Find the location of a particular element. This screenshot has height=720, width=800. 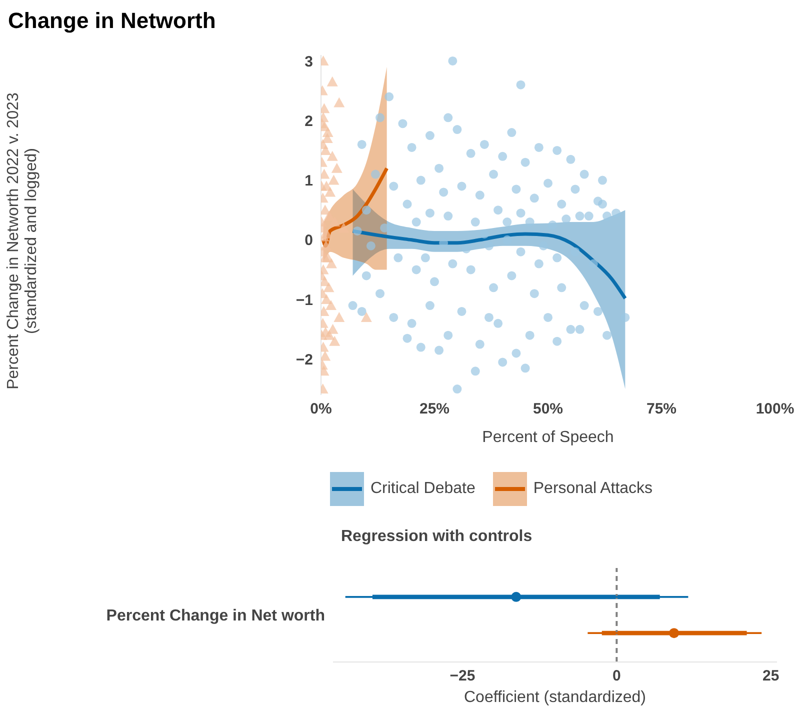

x-tick-label: 50% is located at coordinates (548, 409).